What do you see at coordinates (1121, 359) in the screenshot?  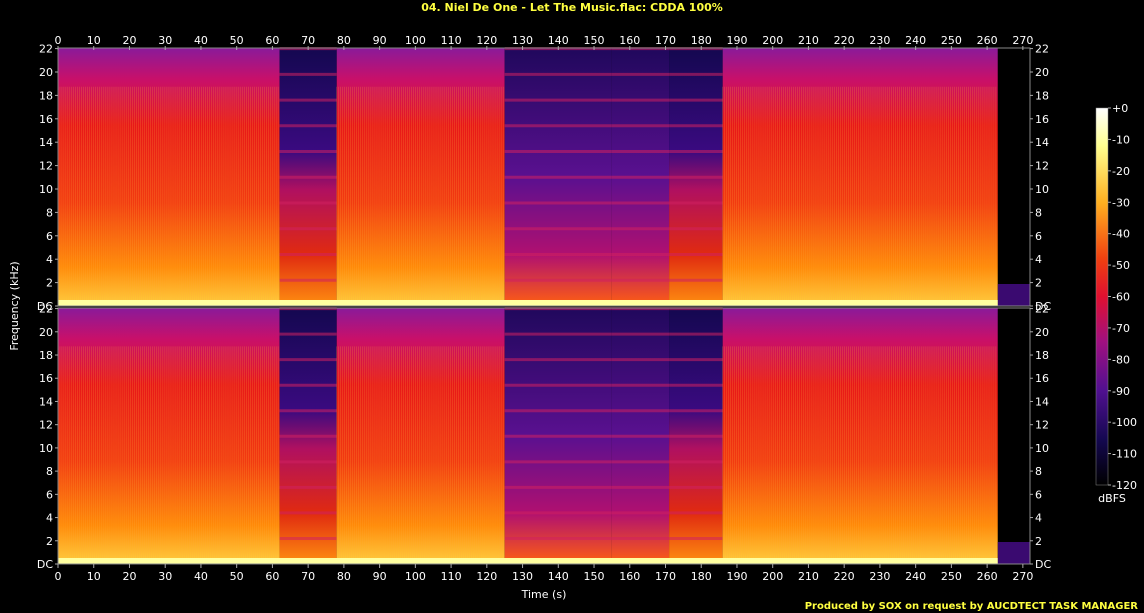 I see `colorbar-tick-label: -80` at bounding box center [1121, 359].